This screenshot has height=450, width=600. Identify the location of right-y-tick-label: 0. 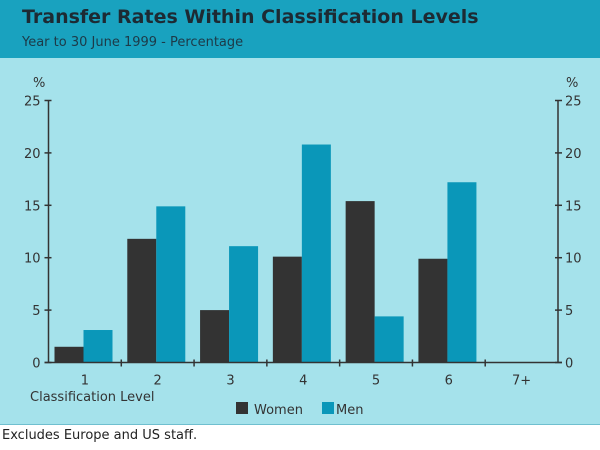
(569, 364).